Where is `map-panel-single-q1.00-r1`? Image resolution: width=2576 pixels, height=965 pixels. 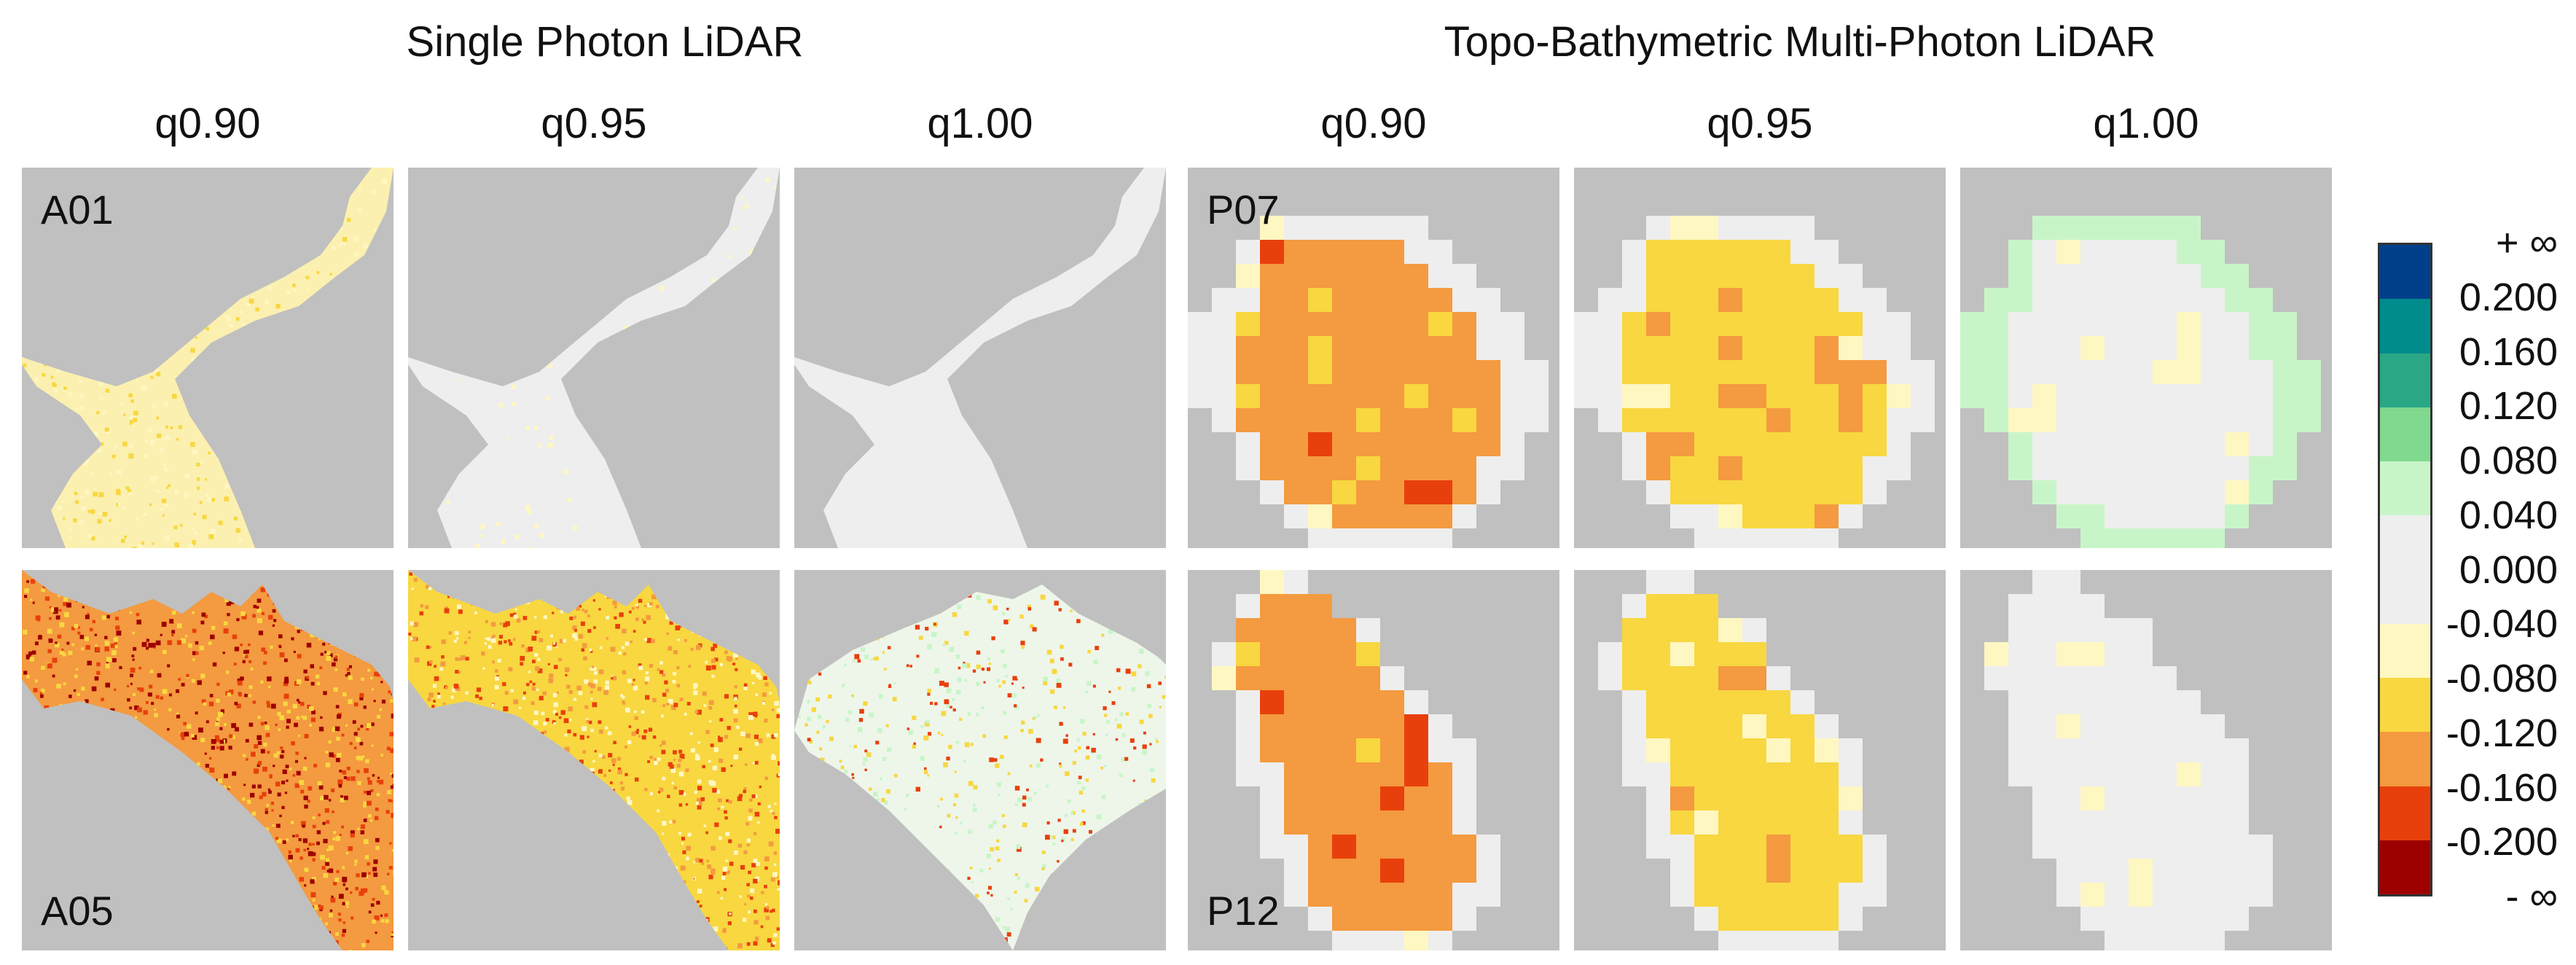 map-panel-single-q1.00-r1 is located at coordinates (980, 760).